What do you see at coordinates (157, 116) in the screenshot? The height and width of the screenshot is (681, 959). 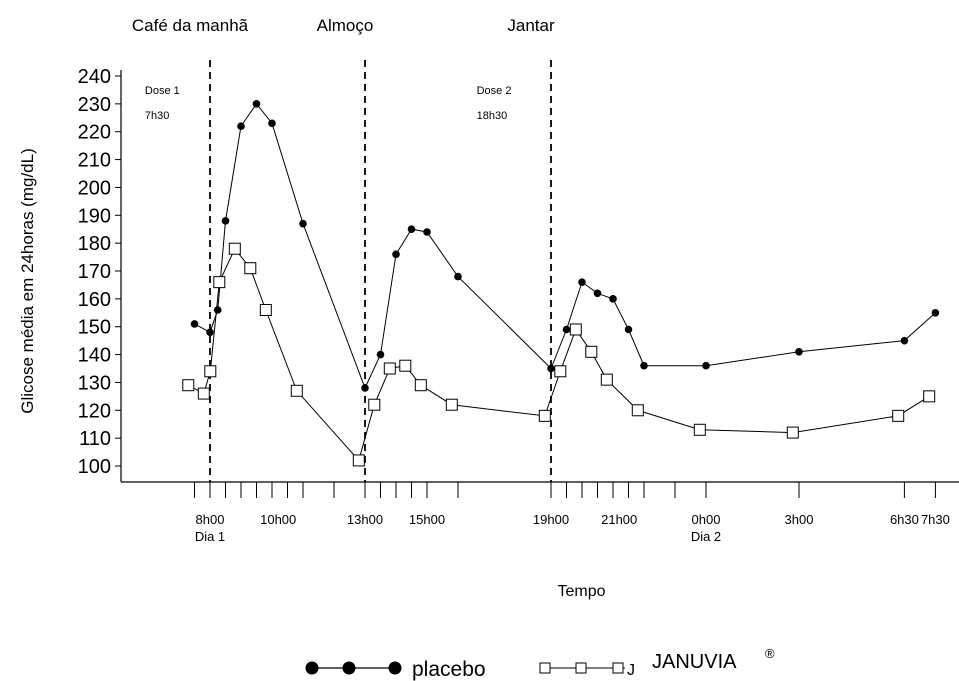 I see `dose-annotation: 7h30` at bounding box center [157, 116].